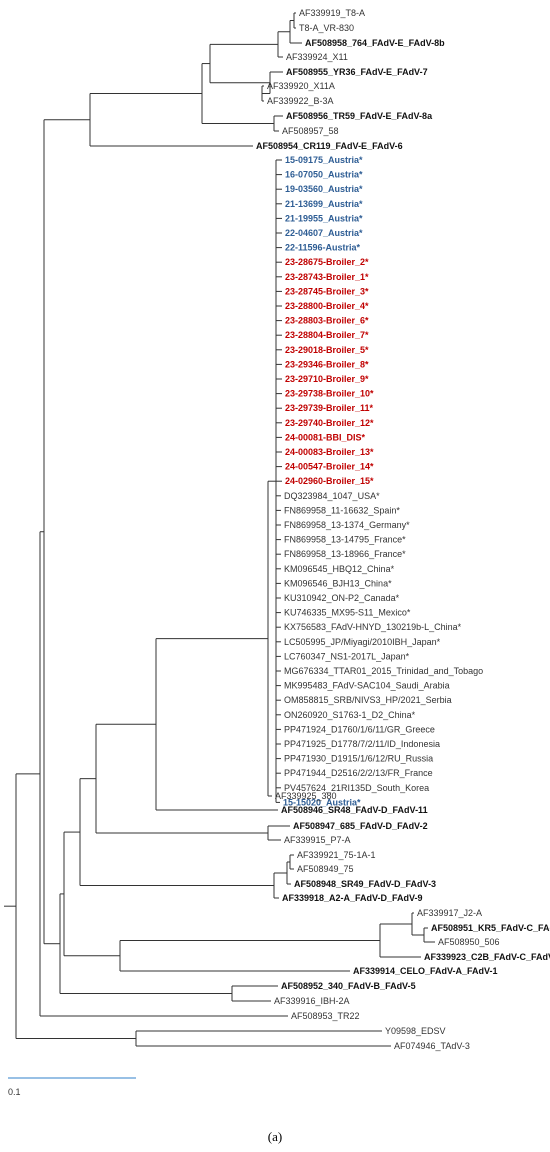 The image size is (550, 1152). Describe the element at coordinates (350, 715) in the screenshot. I see `taxon-label: ON260920_S1763-1_D2_China*` at that location.